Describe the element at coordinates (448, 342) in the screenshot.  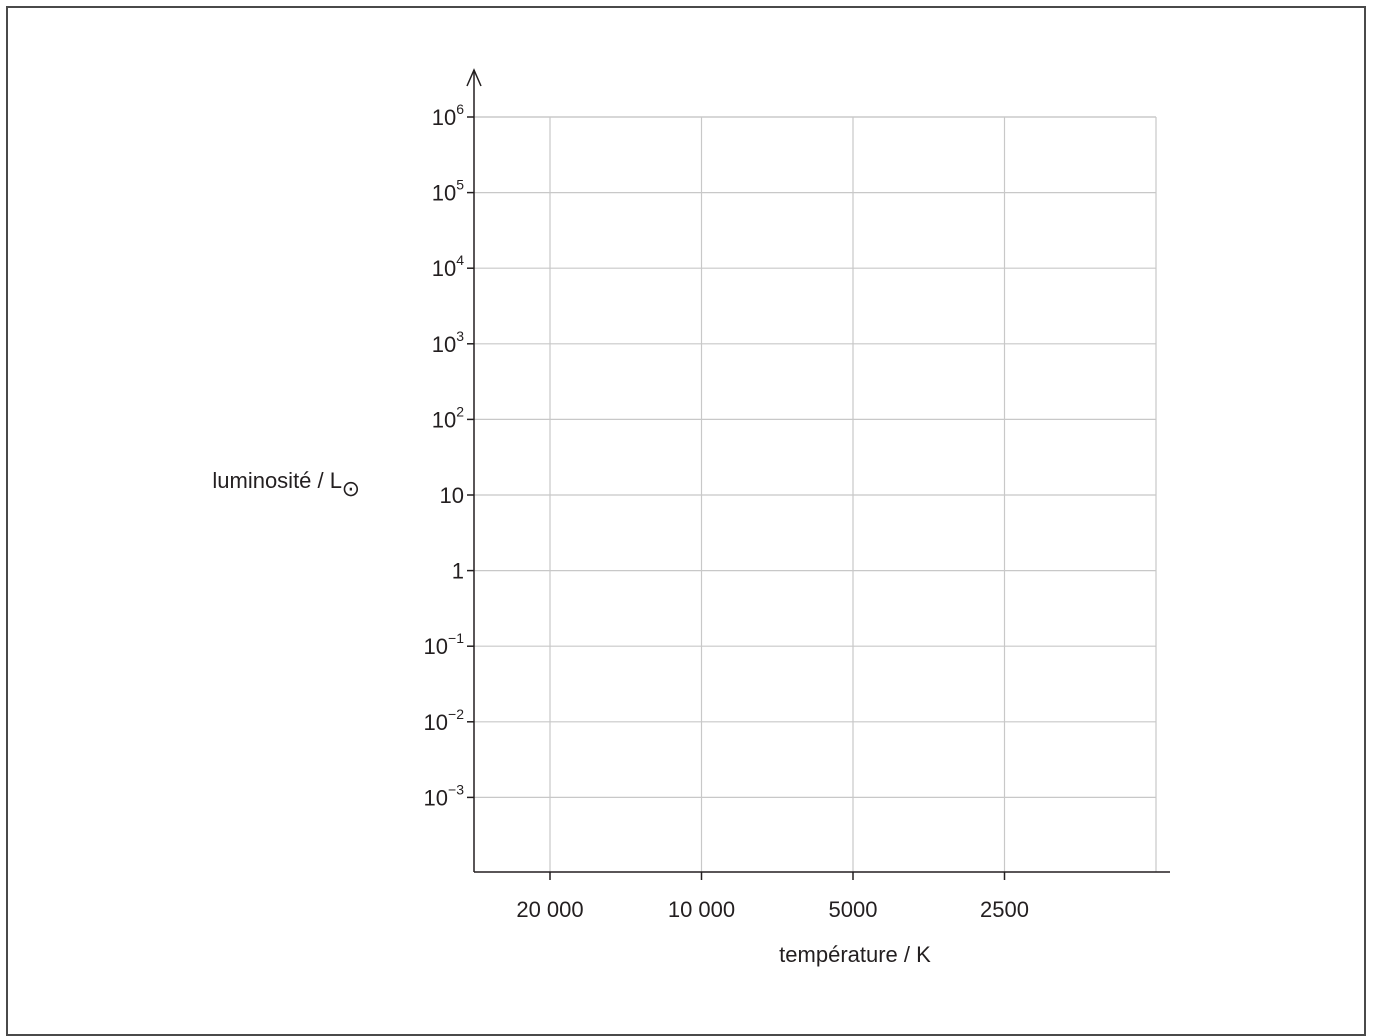
I see `y-tick-label: 10³` at that location.